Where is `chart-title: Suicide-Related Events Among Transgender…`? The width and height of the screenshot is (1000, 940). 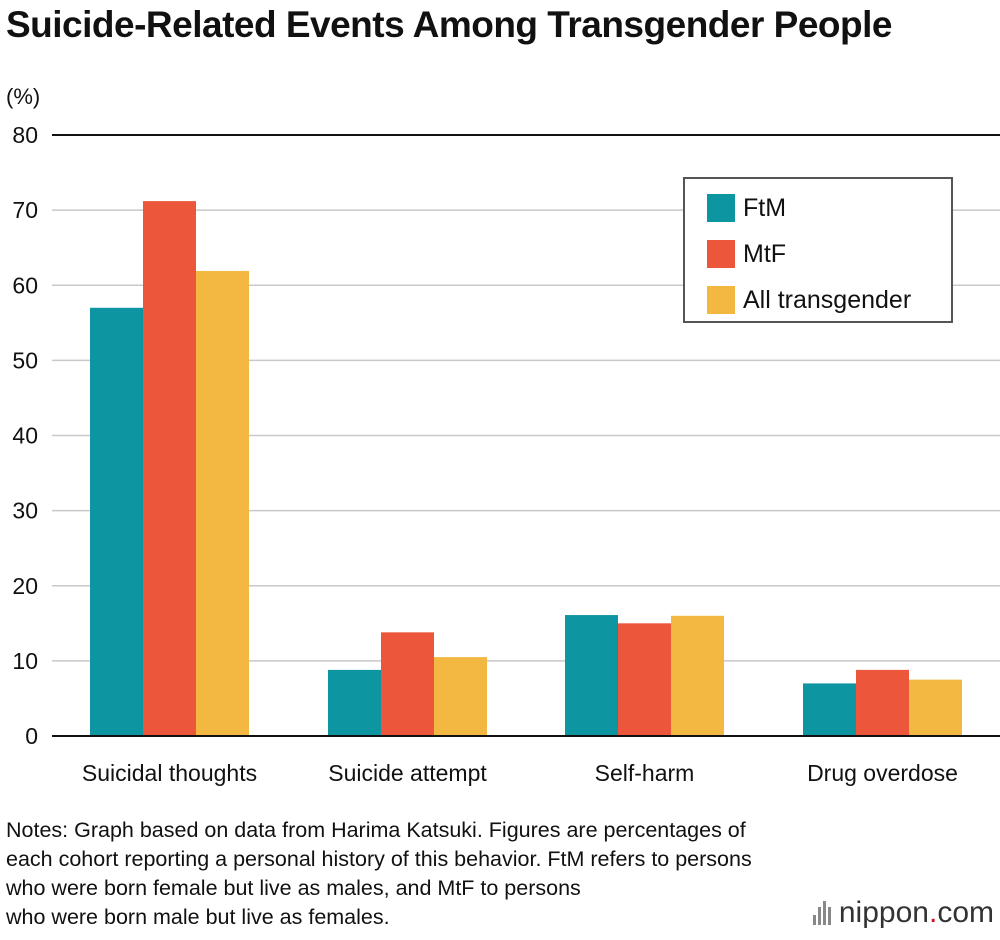 chart-title: Suicide-Related Events Among Transgender… is located at coordinates (449, 24).